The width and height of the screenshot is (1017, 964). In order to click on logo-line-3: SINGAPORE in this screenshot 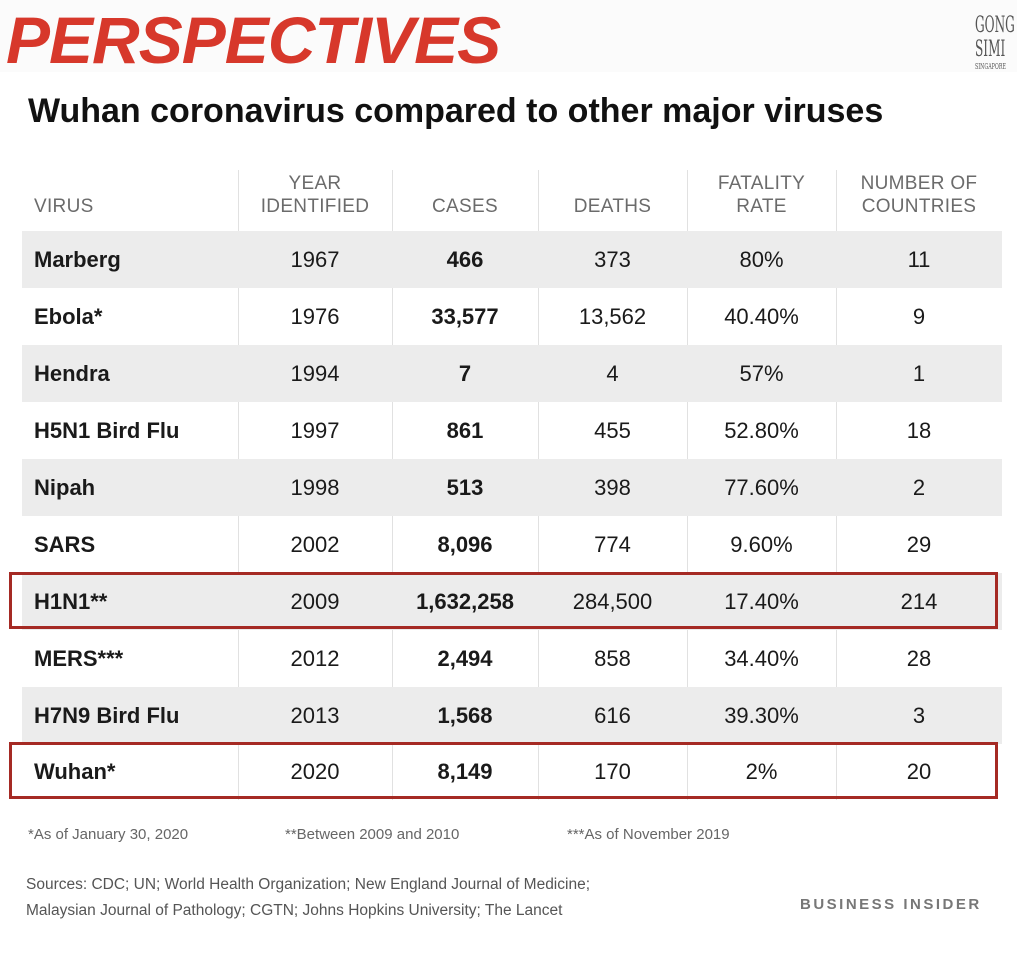, I will do `click(990, 66)`.